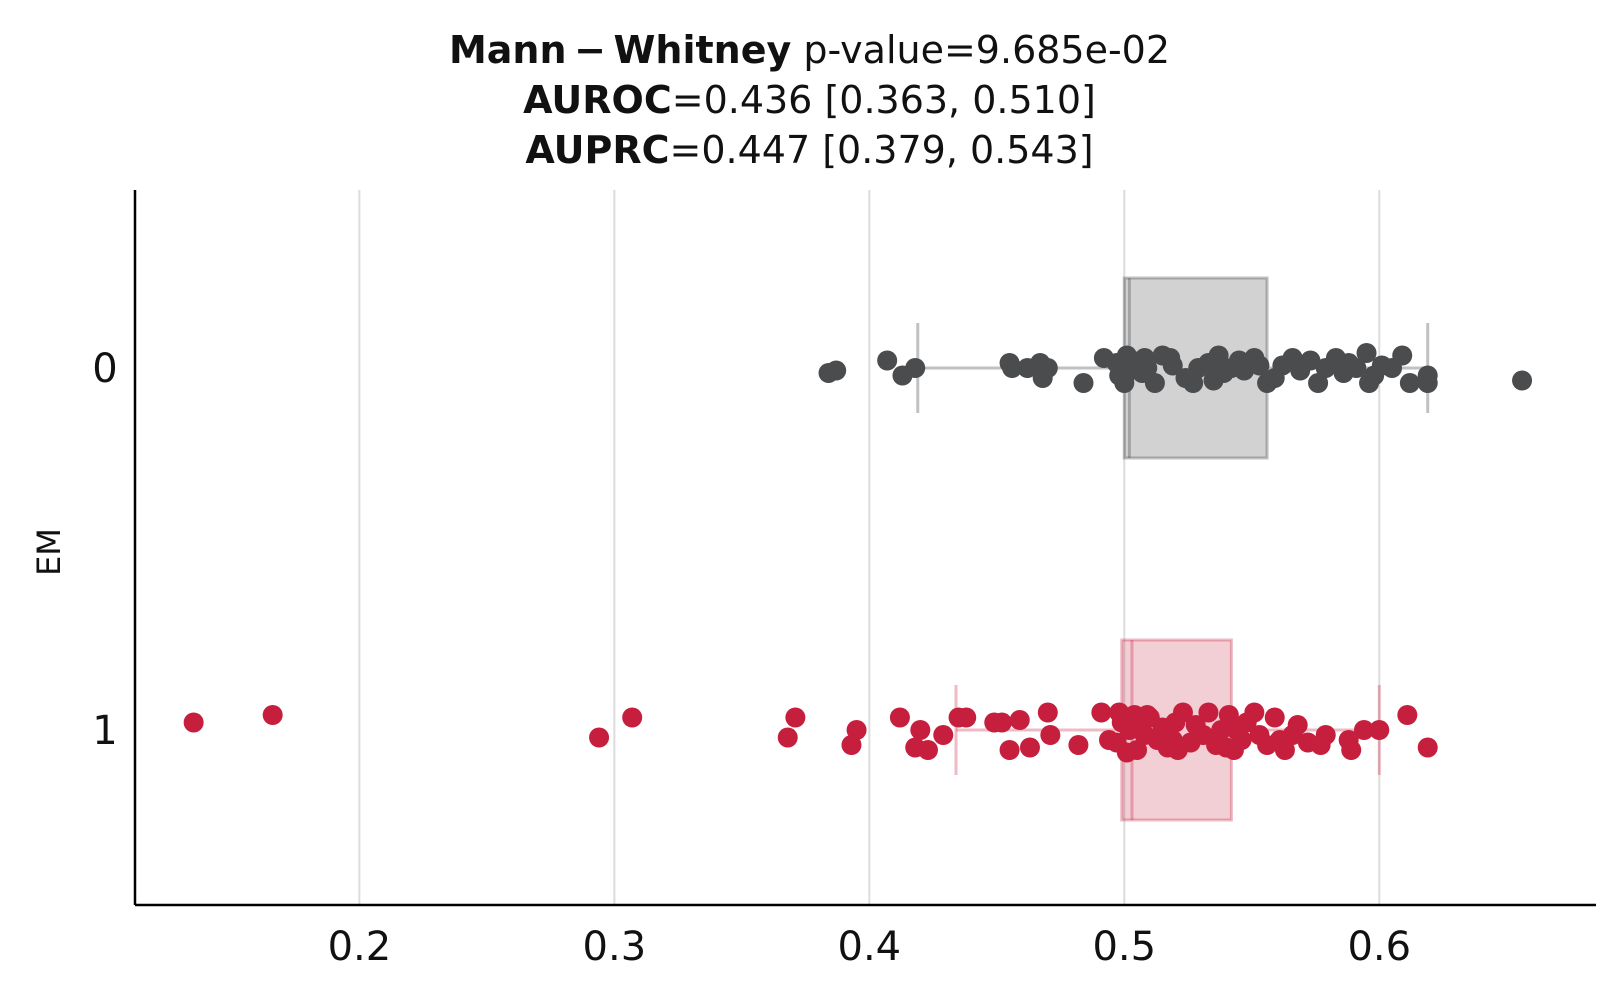 The height and width of the screenshot is (994, 1619). Describe the element at coordinates (981, 50) in the screenshot. I see `p-value-text: p-value=9.685e-02` at that location.